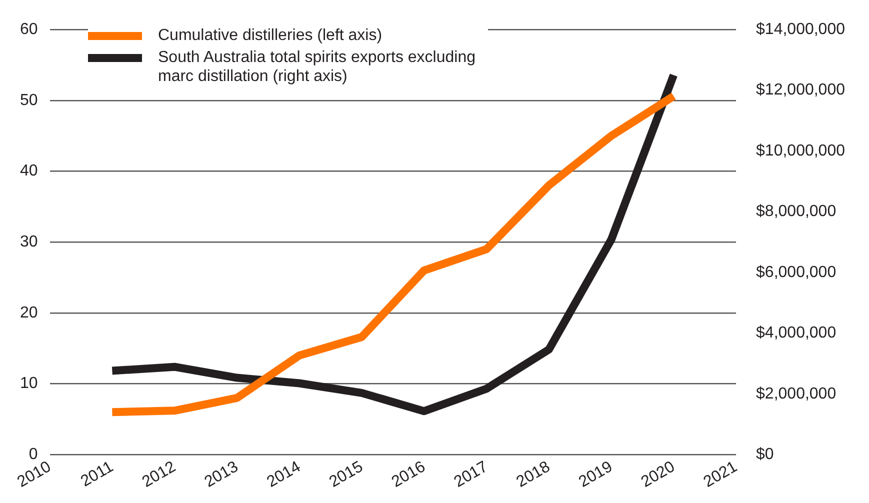  I want to click on y2-tick-label: $4,000,000, so click(796, 333).